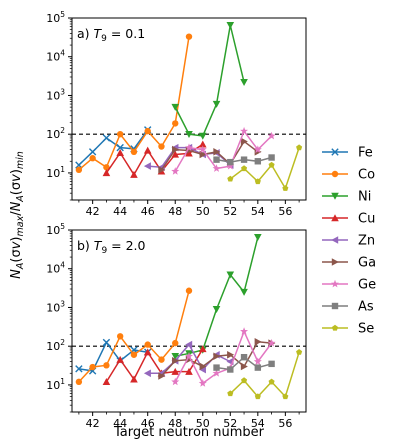  Describe the element at coordinates (349, 241) in the screenshot. I see `legend: Fe Co Ni Cu Zn Ga Ge As Se` at that location.